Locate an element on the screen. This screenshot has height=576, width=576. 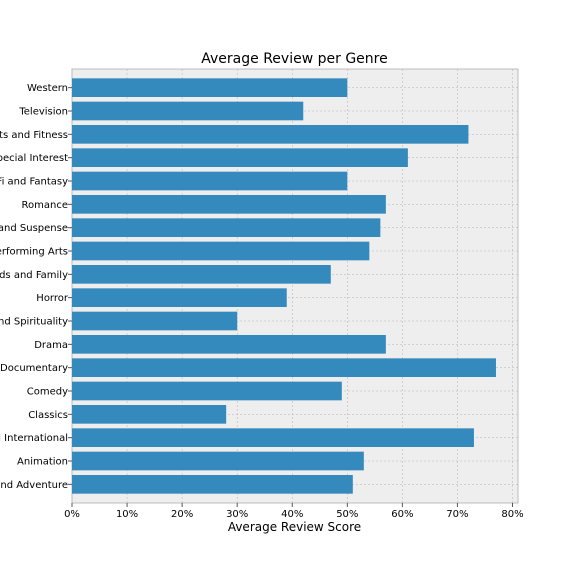
y-tick-label: Romance is located at coordinates (45, 205).